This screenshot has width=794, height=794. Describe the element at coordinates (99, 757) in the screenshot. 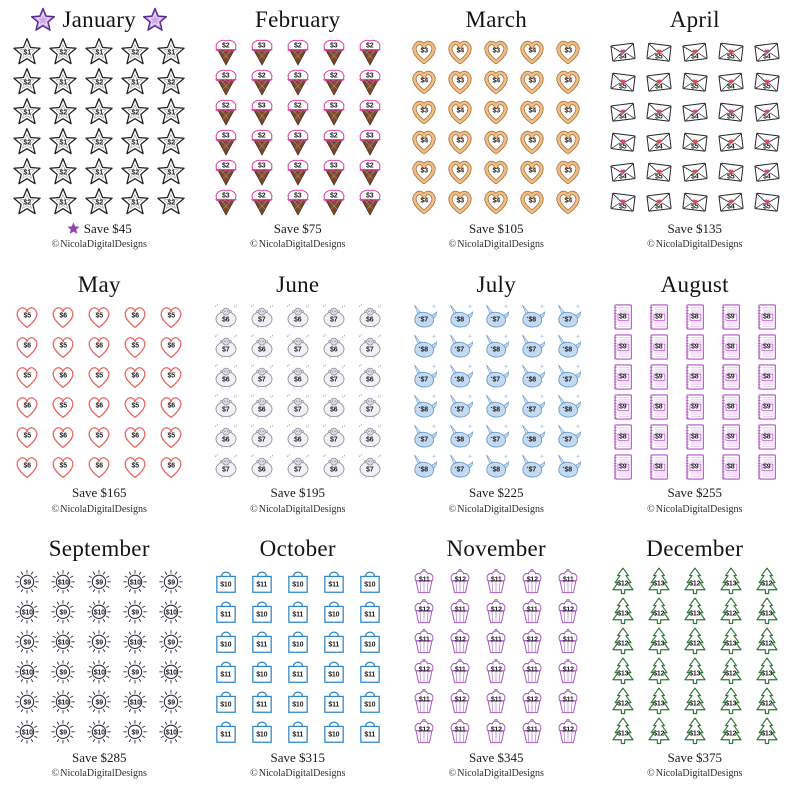

I see `save-row: Save $285` at that location.